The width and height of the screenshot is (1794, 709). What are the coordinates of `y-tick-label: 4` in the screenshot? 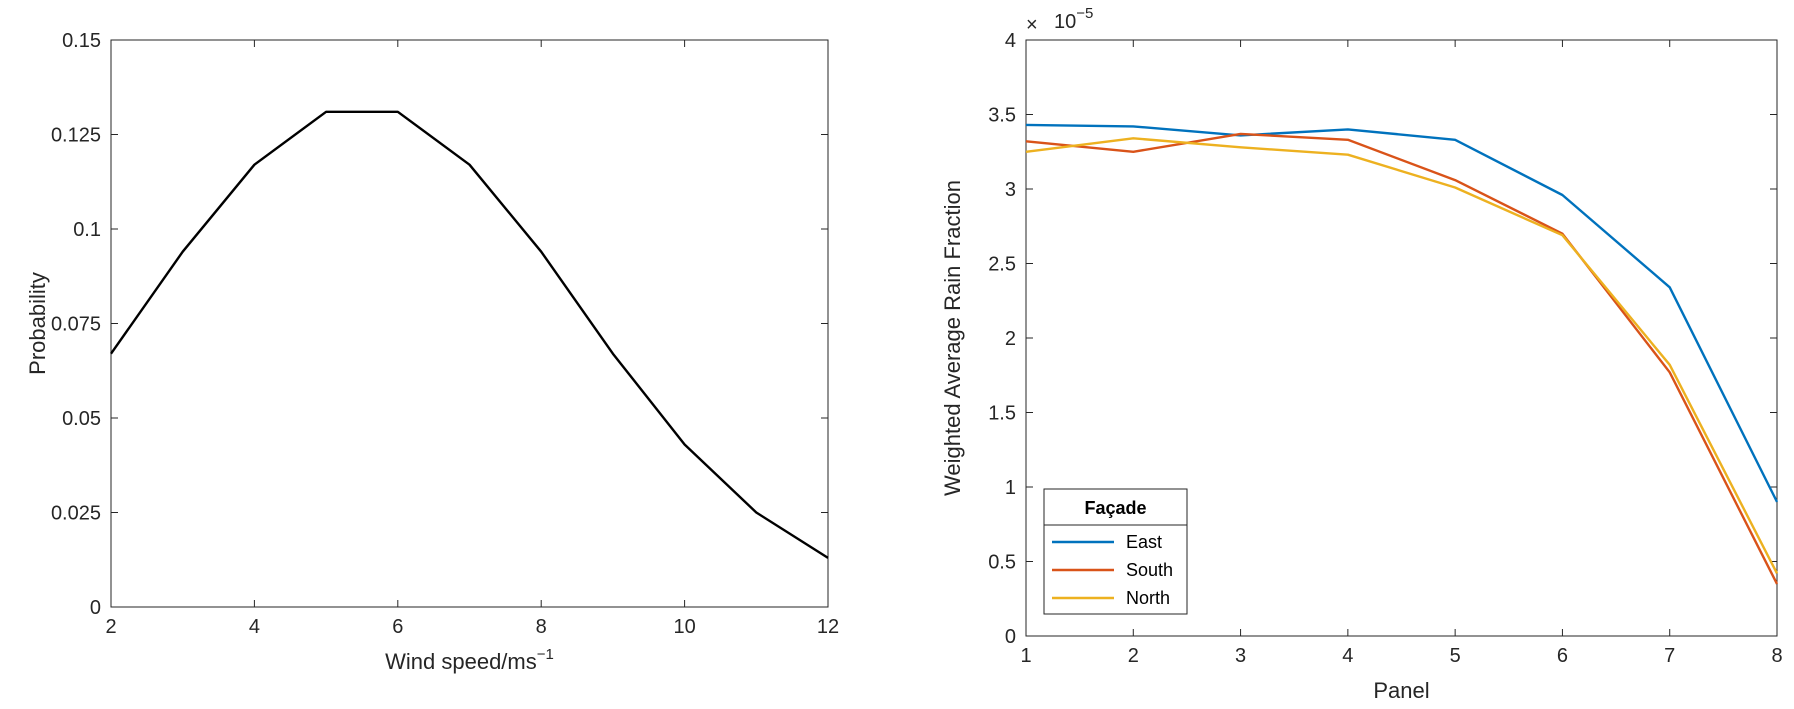 It's located at (1010, 41).